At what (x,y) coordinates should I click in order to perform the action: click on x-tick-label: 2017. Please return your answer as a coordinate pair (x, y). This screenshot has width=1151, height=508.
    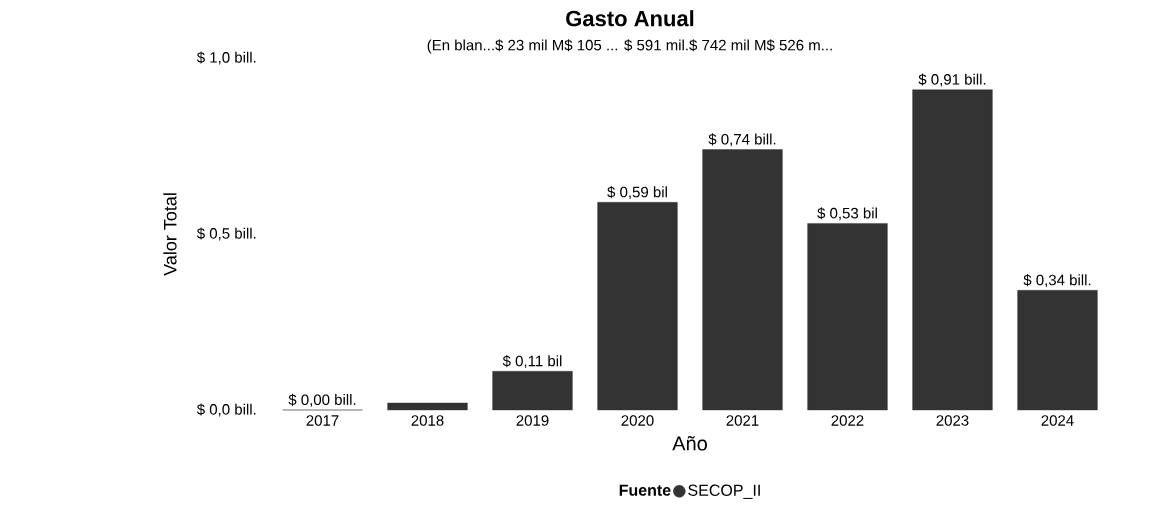
    Looking at the image, I should click on (322, 420).